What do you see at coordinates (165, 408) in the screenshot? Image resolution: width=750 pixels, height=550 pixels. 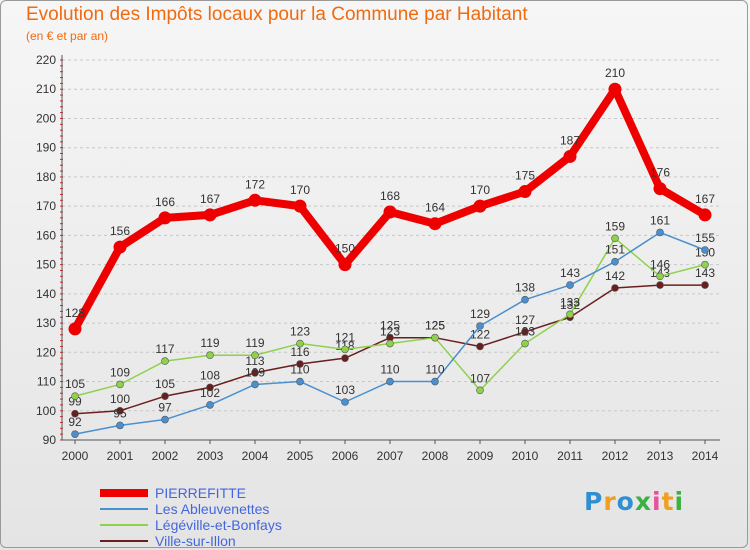 I see `data-label: 97` at bounding box center [165, 408].